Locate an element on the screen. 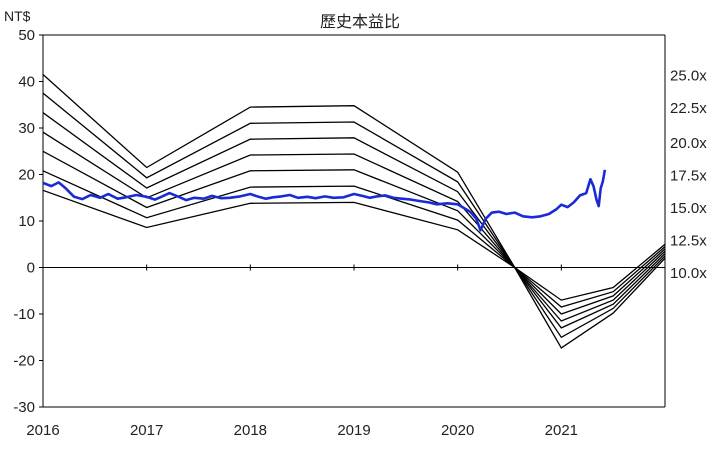 The image size is (720, 449). right-axis-pe-label: 20.0x is located at coordinates (688, 143).